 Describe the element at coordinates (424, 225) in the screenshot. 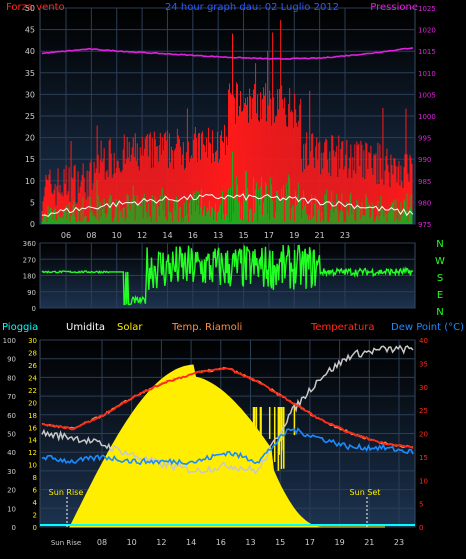

I see `y-tick-label-right: 975` at that location.